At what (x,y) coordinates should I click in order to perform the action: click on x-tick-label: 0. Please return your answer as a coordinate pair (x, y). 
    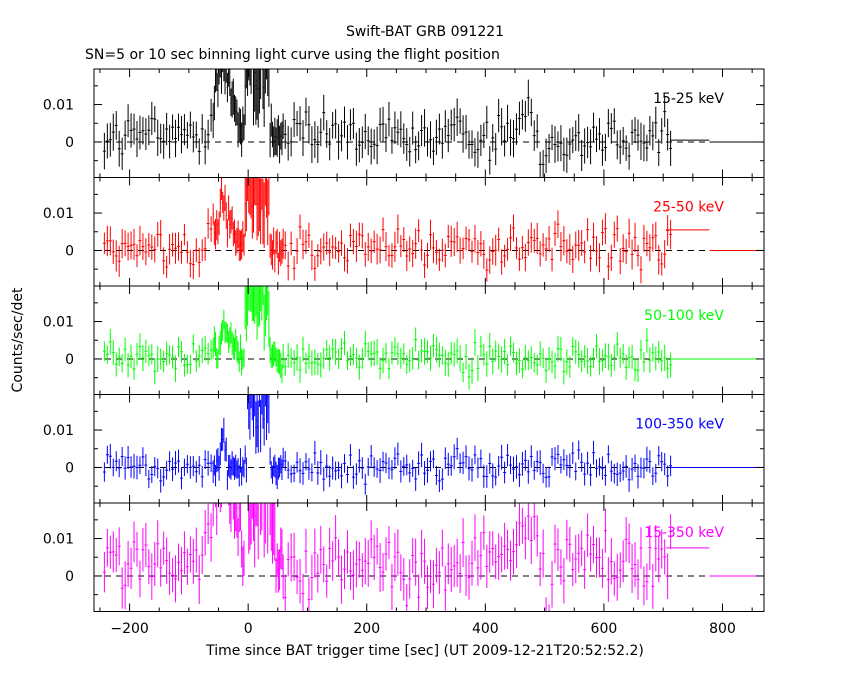
    Looking at the image, I should click on (248, 629).